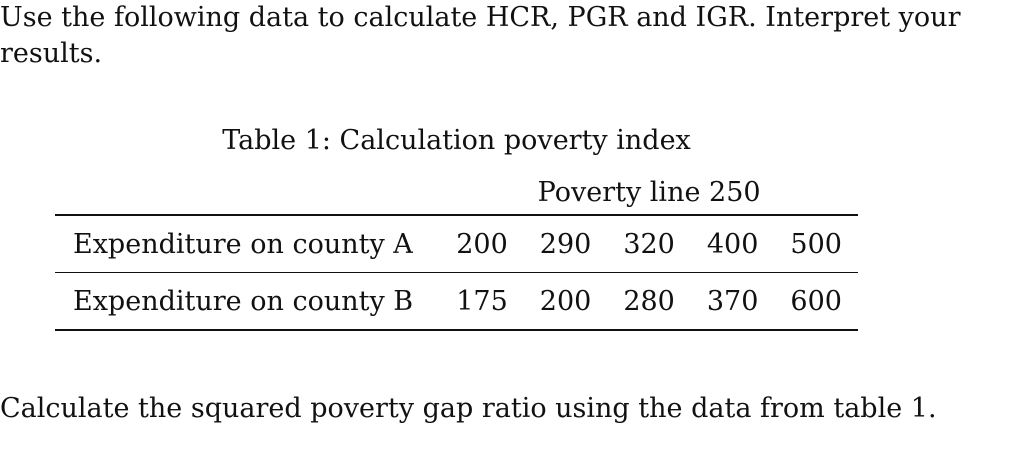 Image resolution: width=1024 pixels, height=471 pixels. Describe the element at coordinates (816, 244) in the screenshot. I see `table-cell: 500` at that location.